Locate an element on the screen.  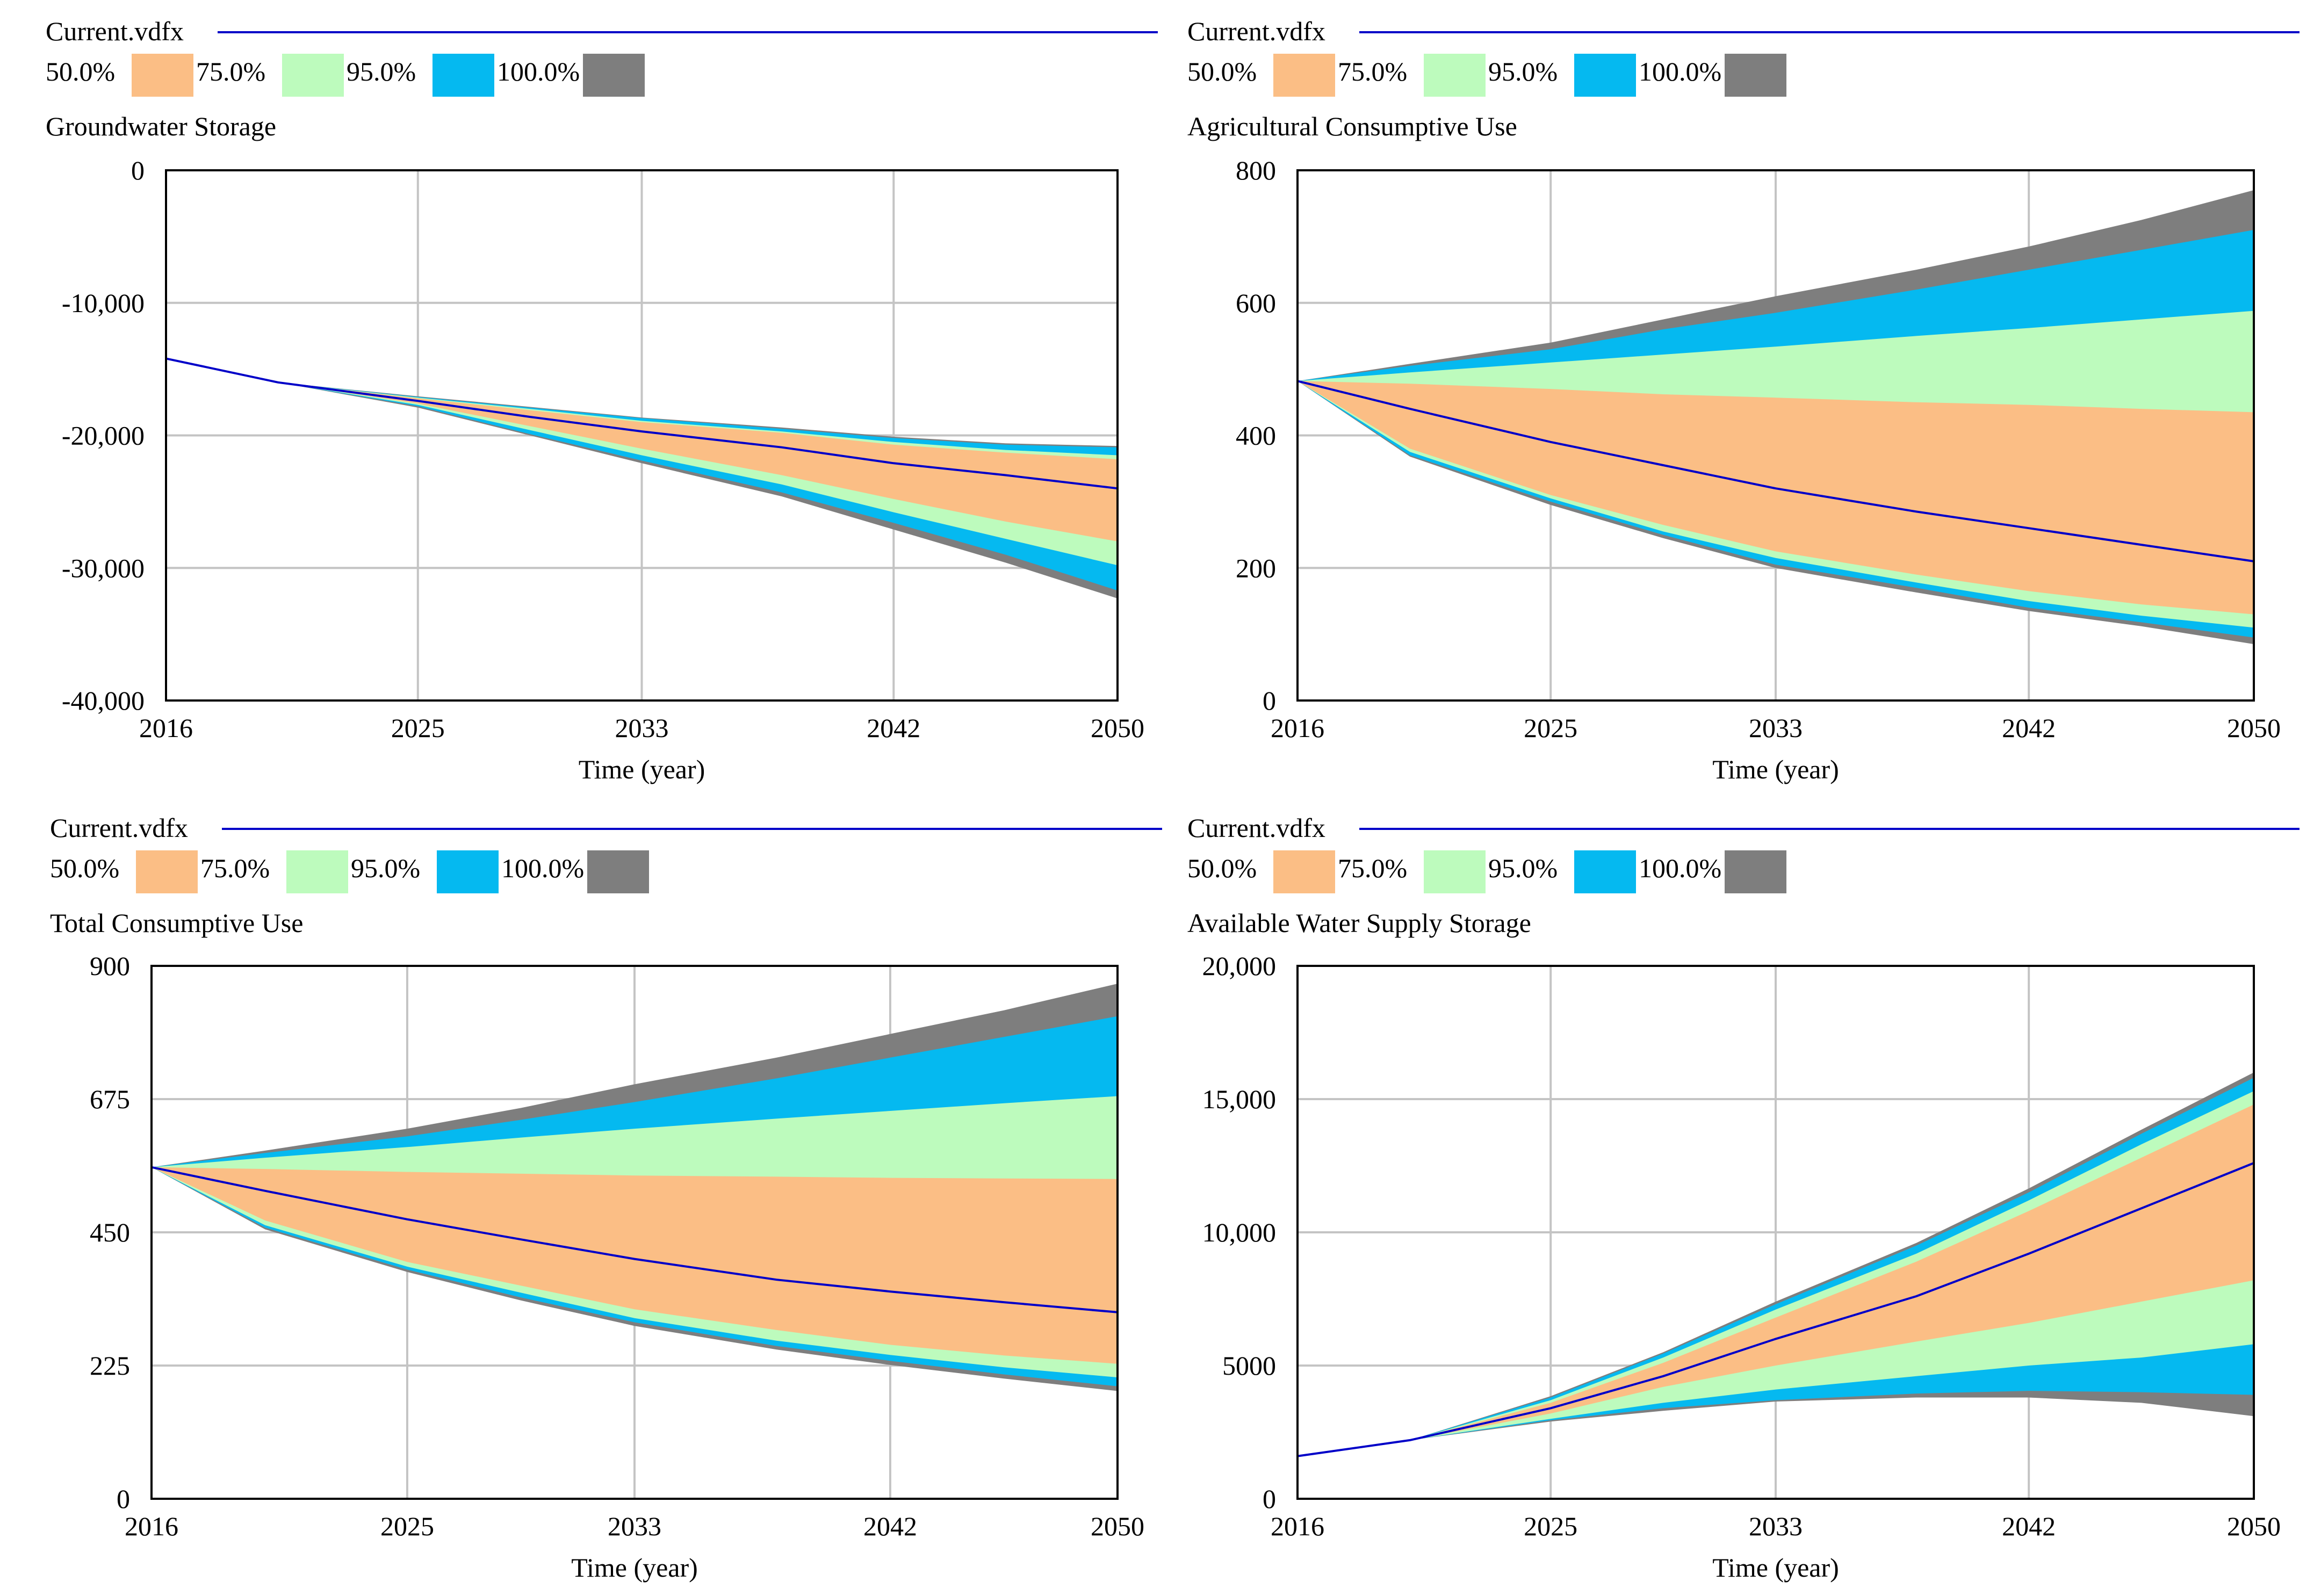
y-tick-label: -10,000 is located at coordinates (104, 303).